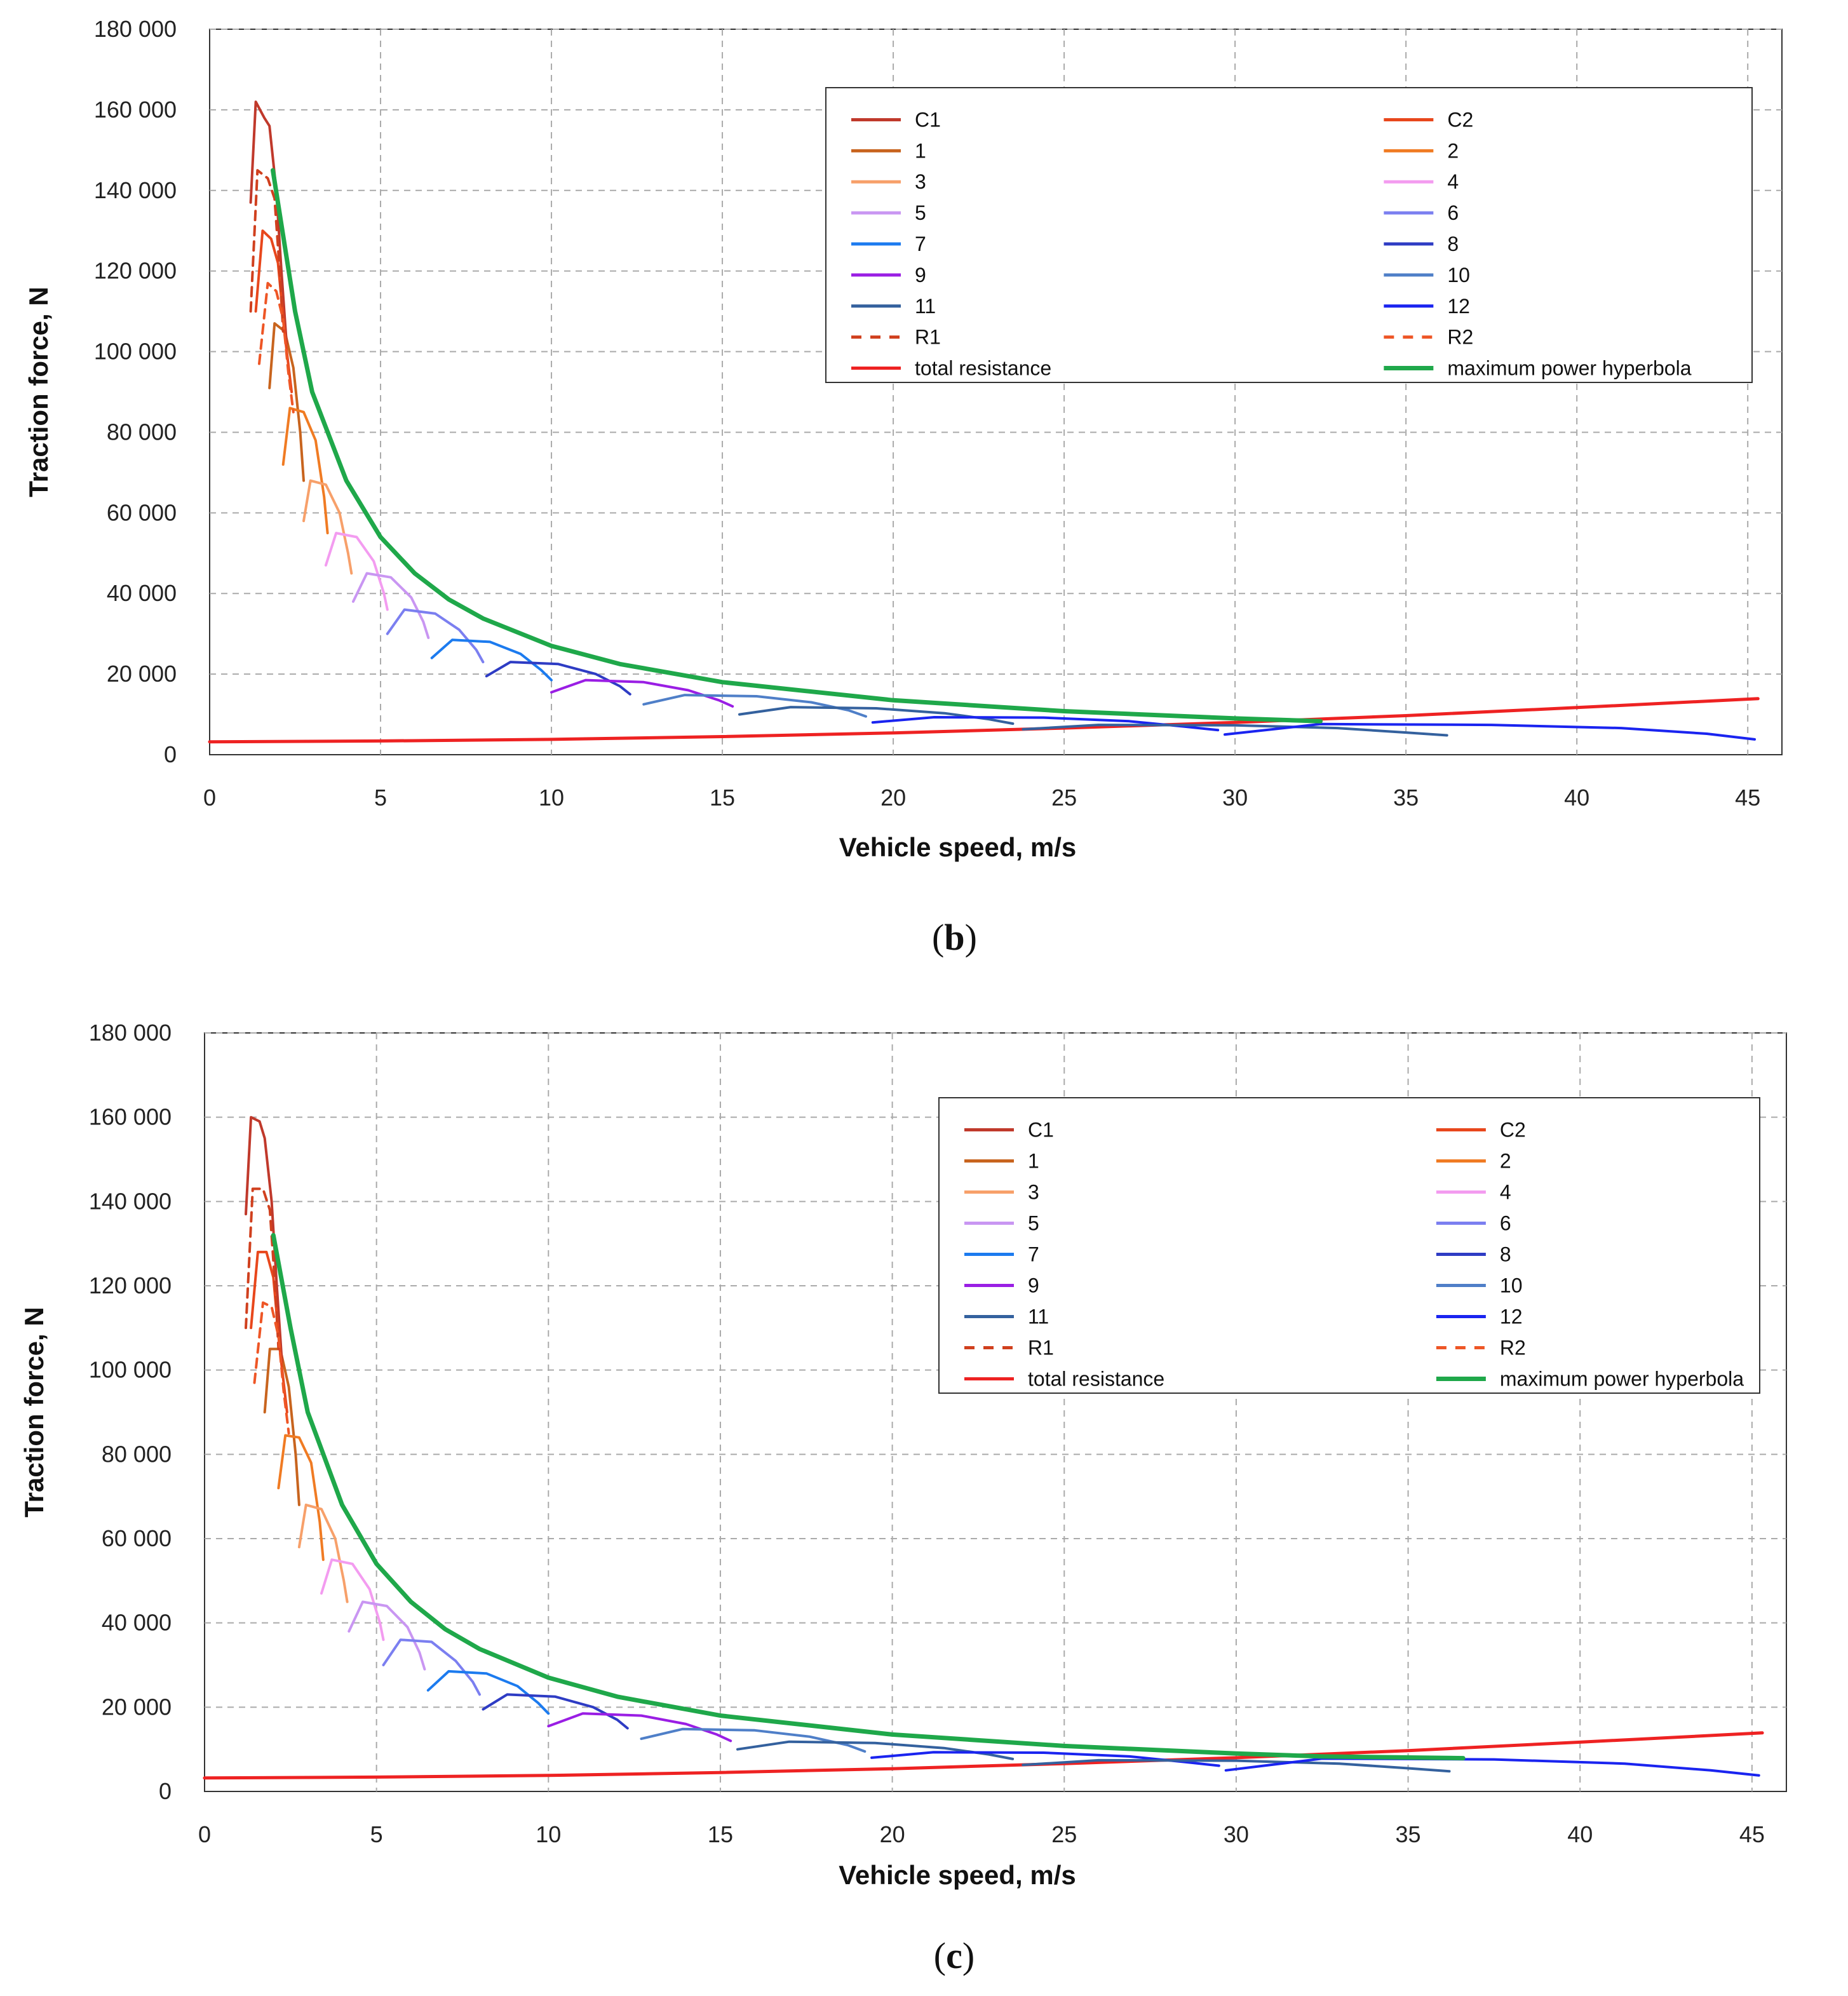 This screenshot has height=1996, width=1848. I want to click on legend-label: 10, so click(1511, 1286).